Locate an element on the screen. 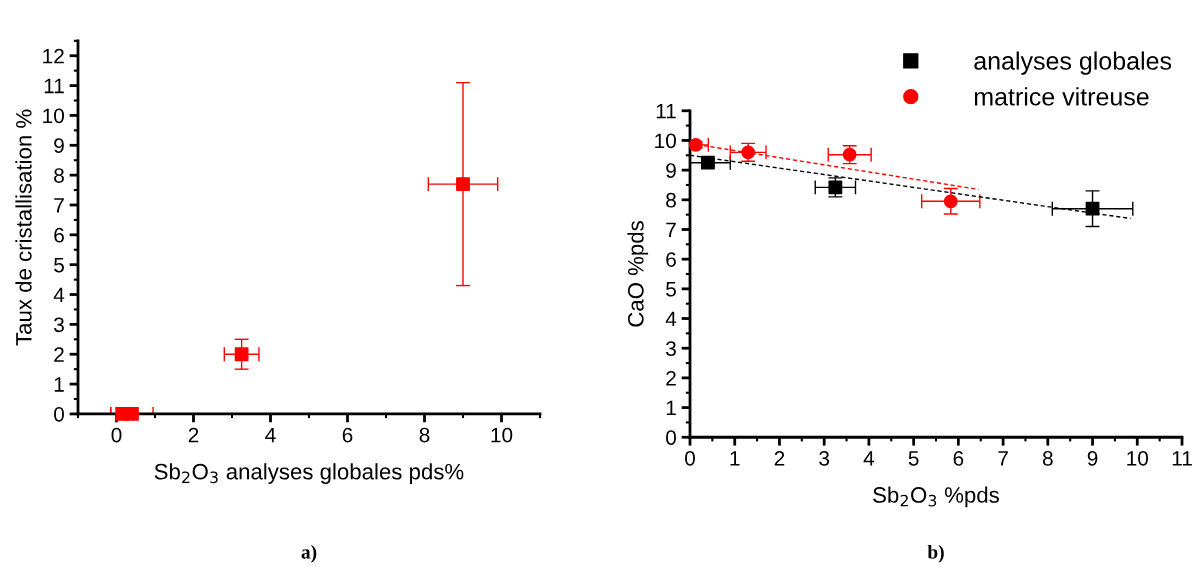  legend-label: matrice vitreuse is located at coordinates (1061, 96).